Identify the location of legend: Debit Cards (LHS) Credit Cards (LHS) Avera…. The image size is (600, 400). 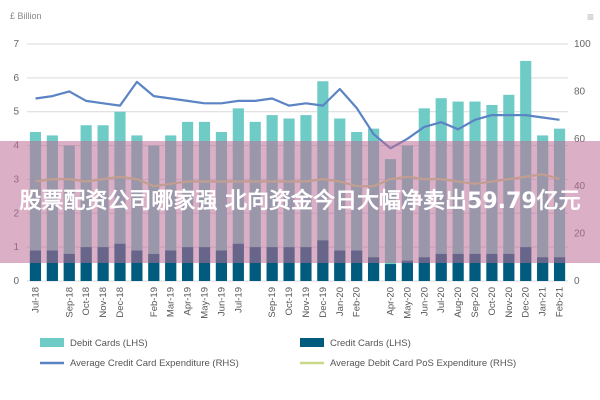
(278, 353).